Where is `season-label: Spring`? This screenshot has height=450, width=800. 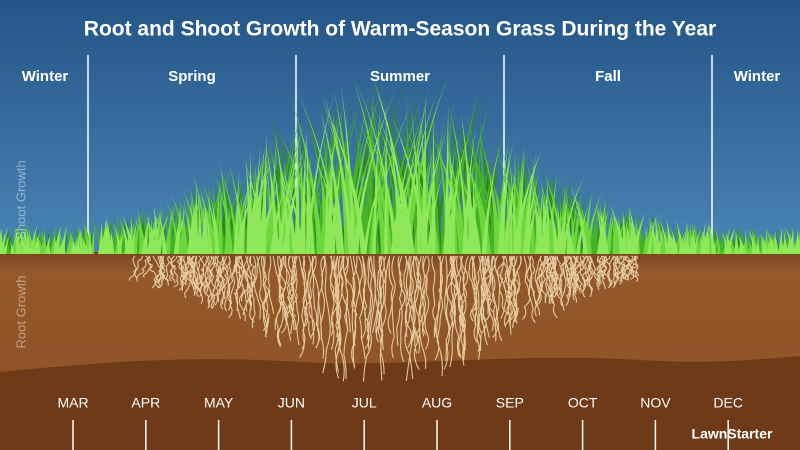 season-label: Spring is located at coordinates (192, 76).